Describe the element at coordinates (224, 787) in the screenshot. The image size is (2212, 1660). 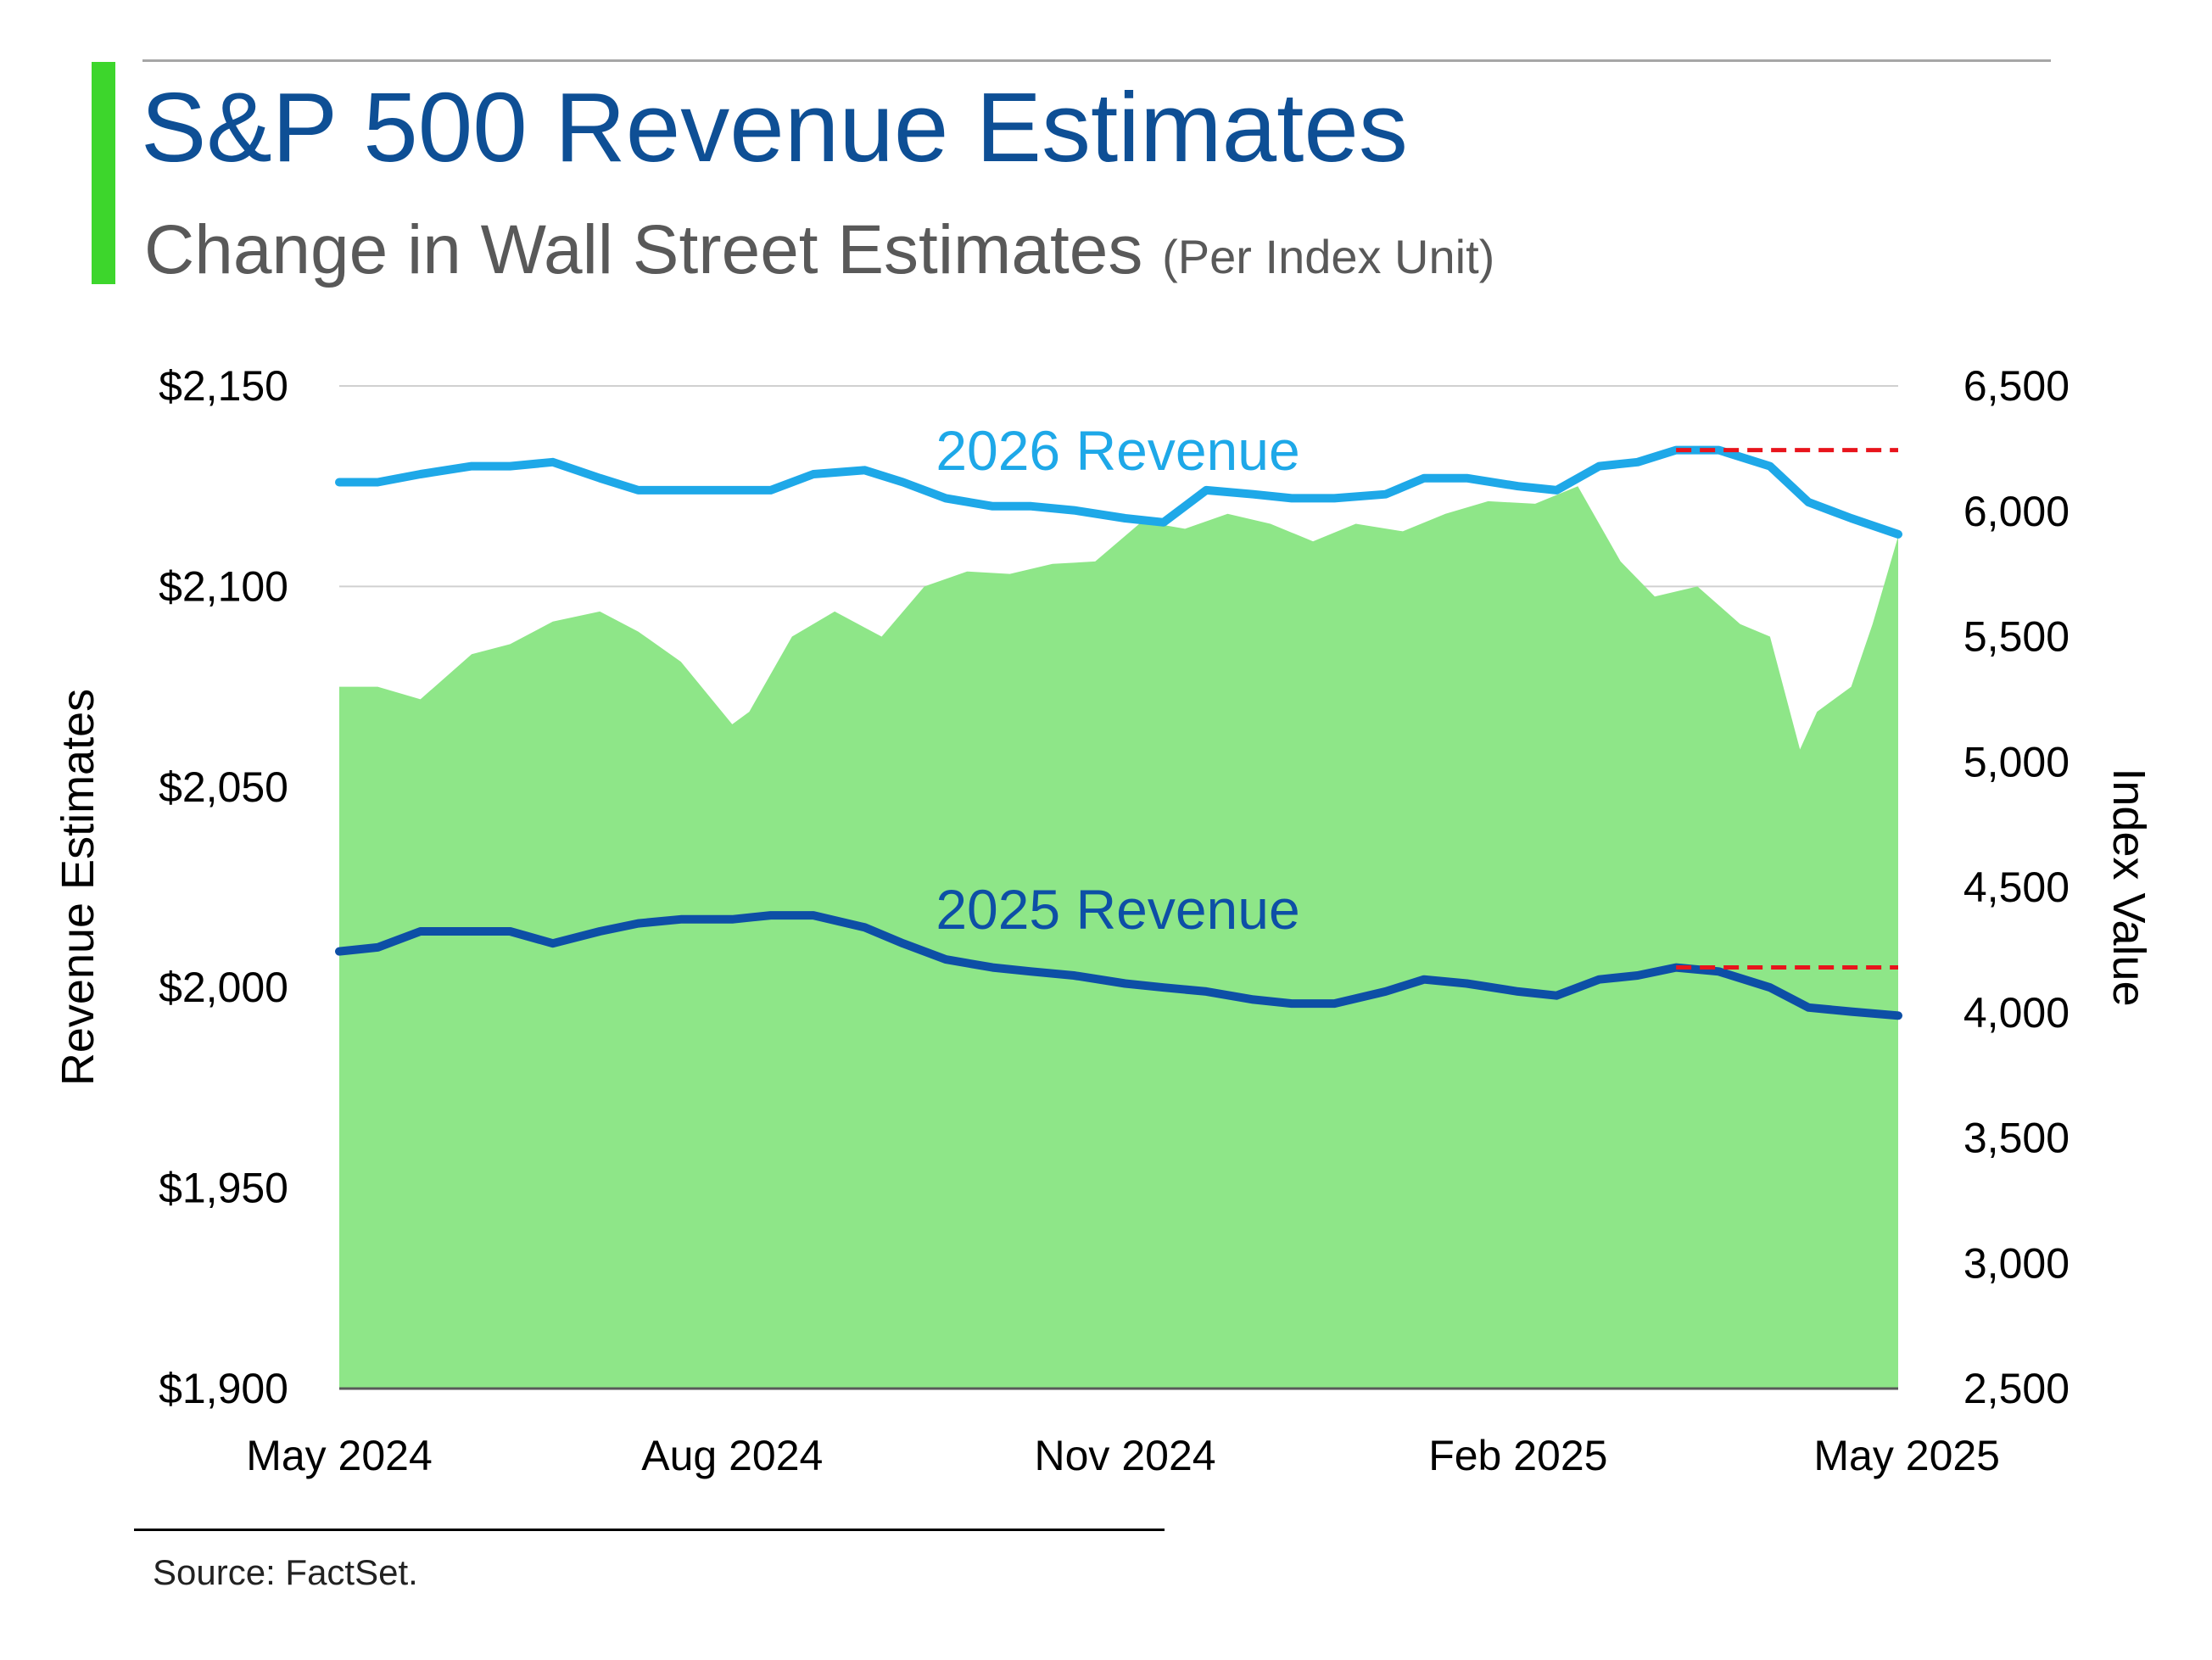
I see `left-tick-label-3: $2,050` at that location.